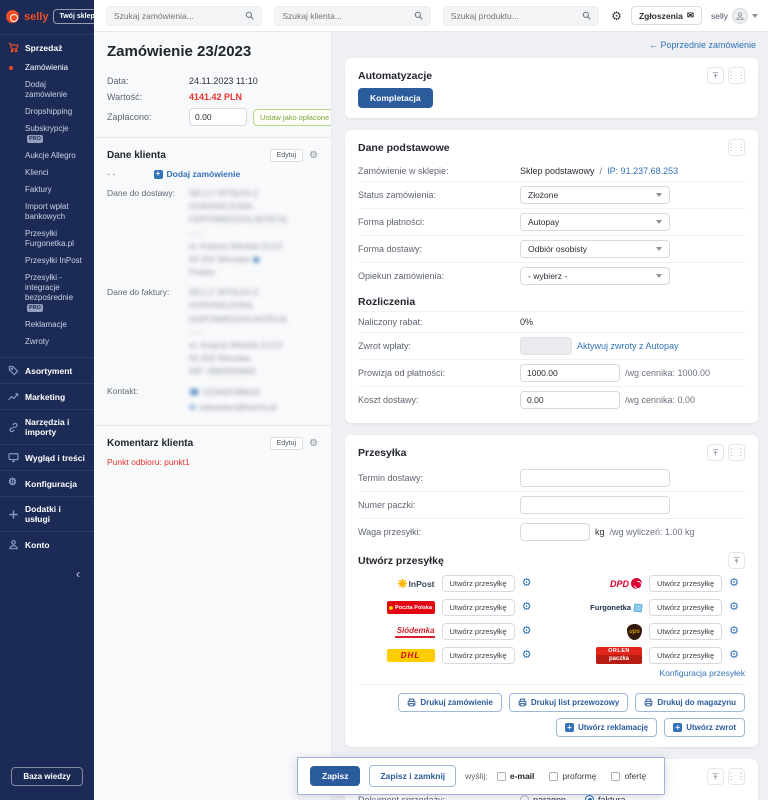 The height and width of the screenshot is (800, 768). Describe the element at coordinates (49, 111) in the screenshot. I see `sidebar-item-dropshipping: Dropshipping` at that location.